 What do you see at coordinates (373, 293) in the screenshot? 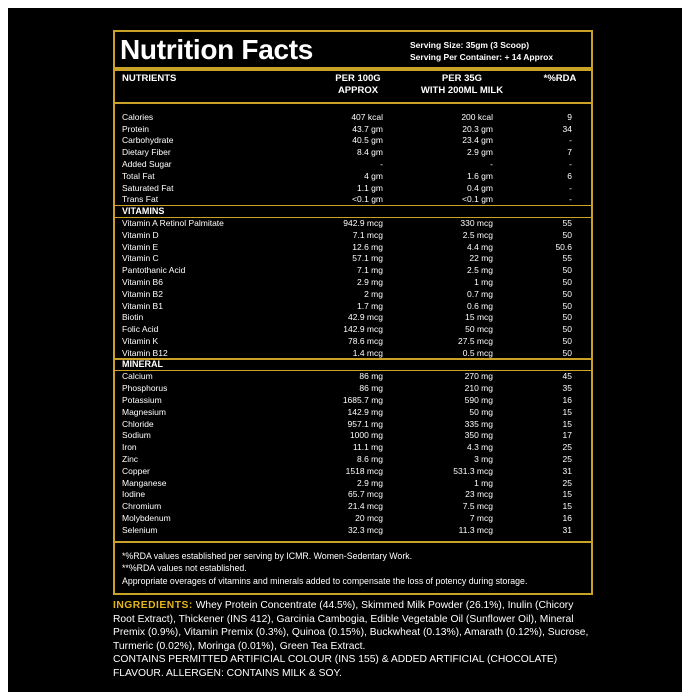
I see `nutrient-value: 2 mg` at bounding box center [373, 293].